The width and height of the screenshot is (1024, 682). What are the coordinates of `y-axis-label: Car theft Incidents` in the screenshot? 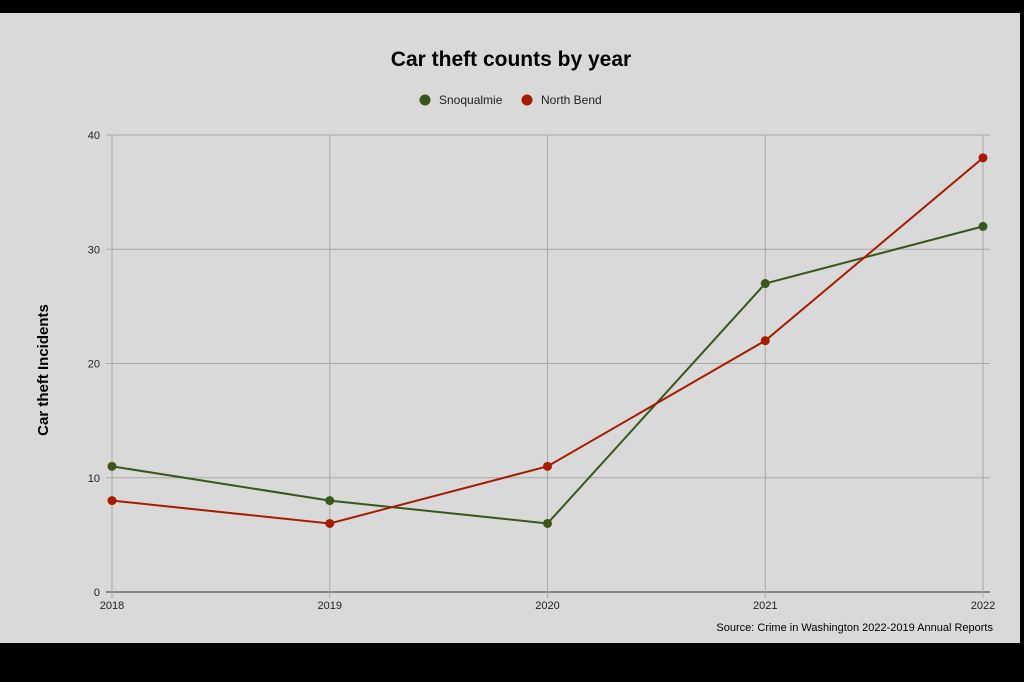 It's located at (43, 370).